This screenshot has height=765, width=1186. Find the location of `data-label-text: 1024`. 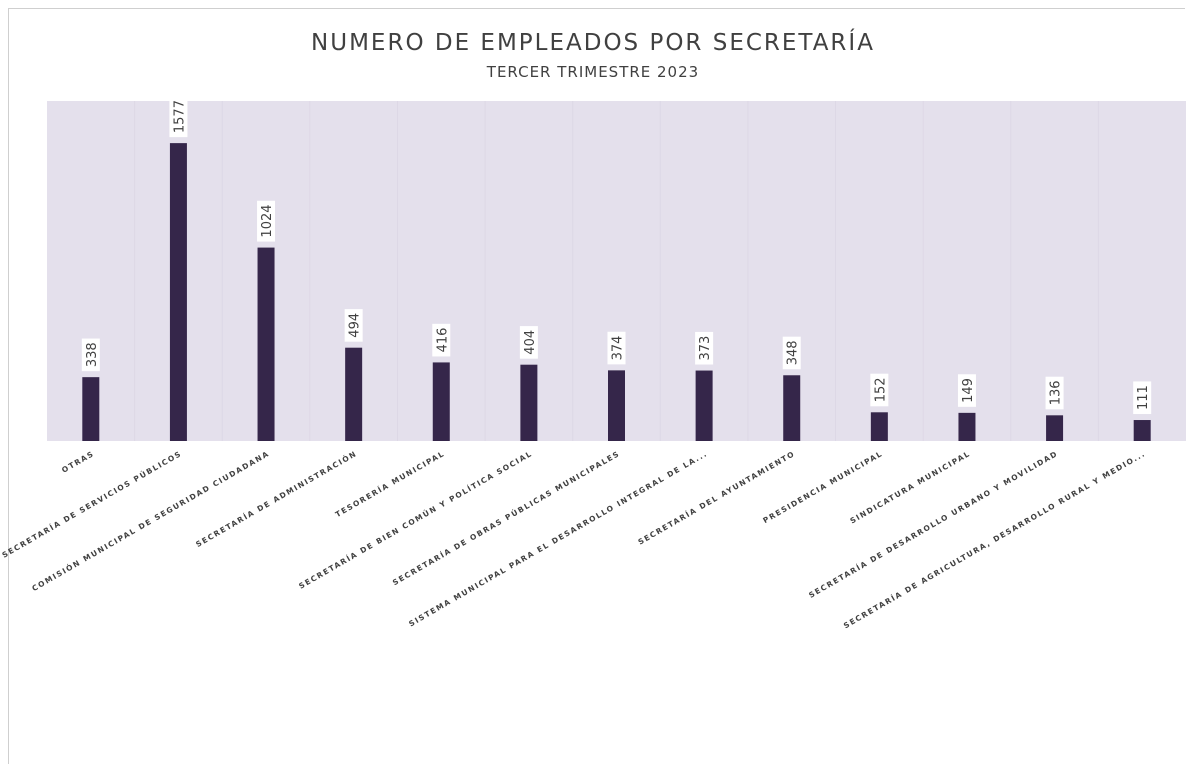

data-label-text: 1024 is located at coordinates (267, 220).